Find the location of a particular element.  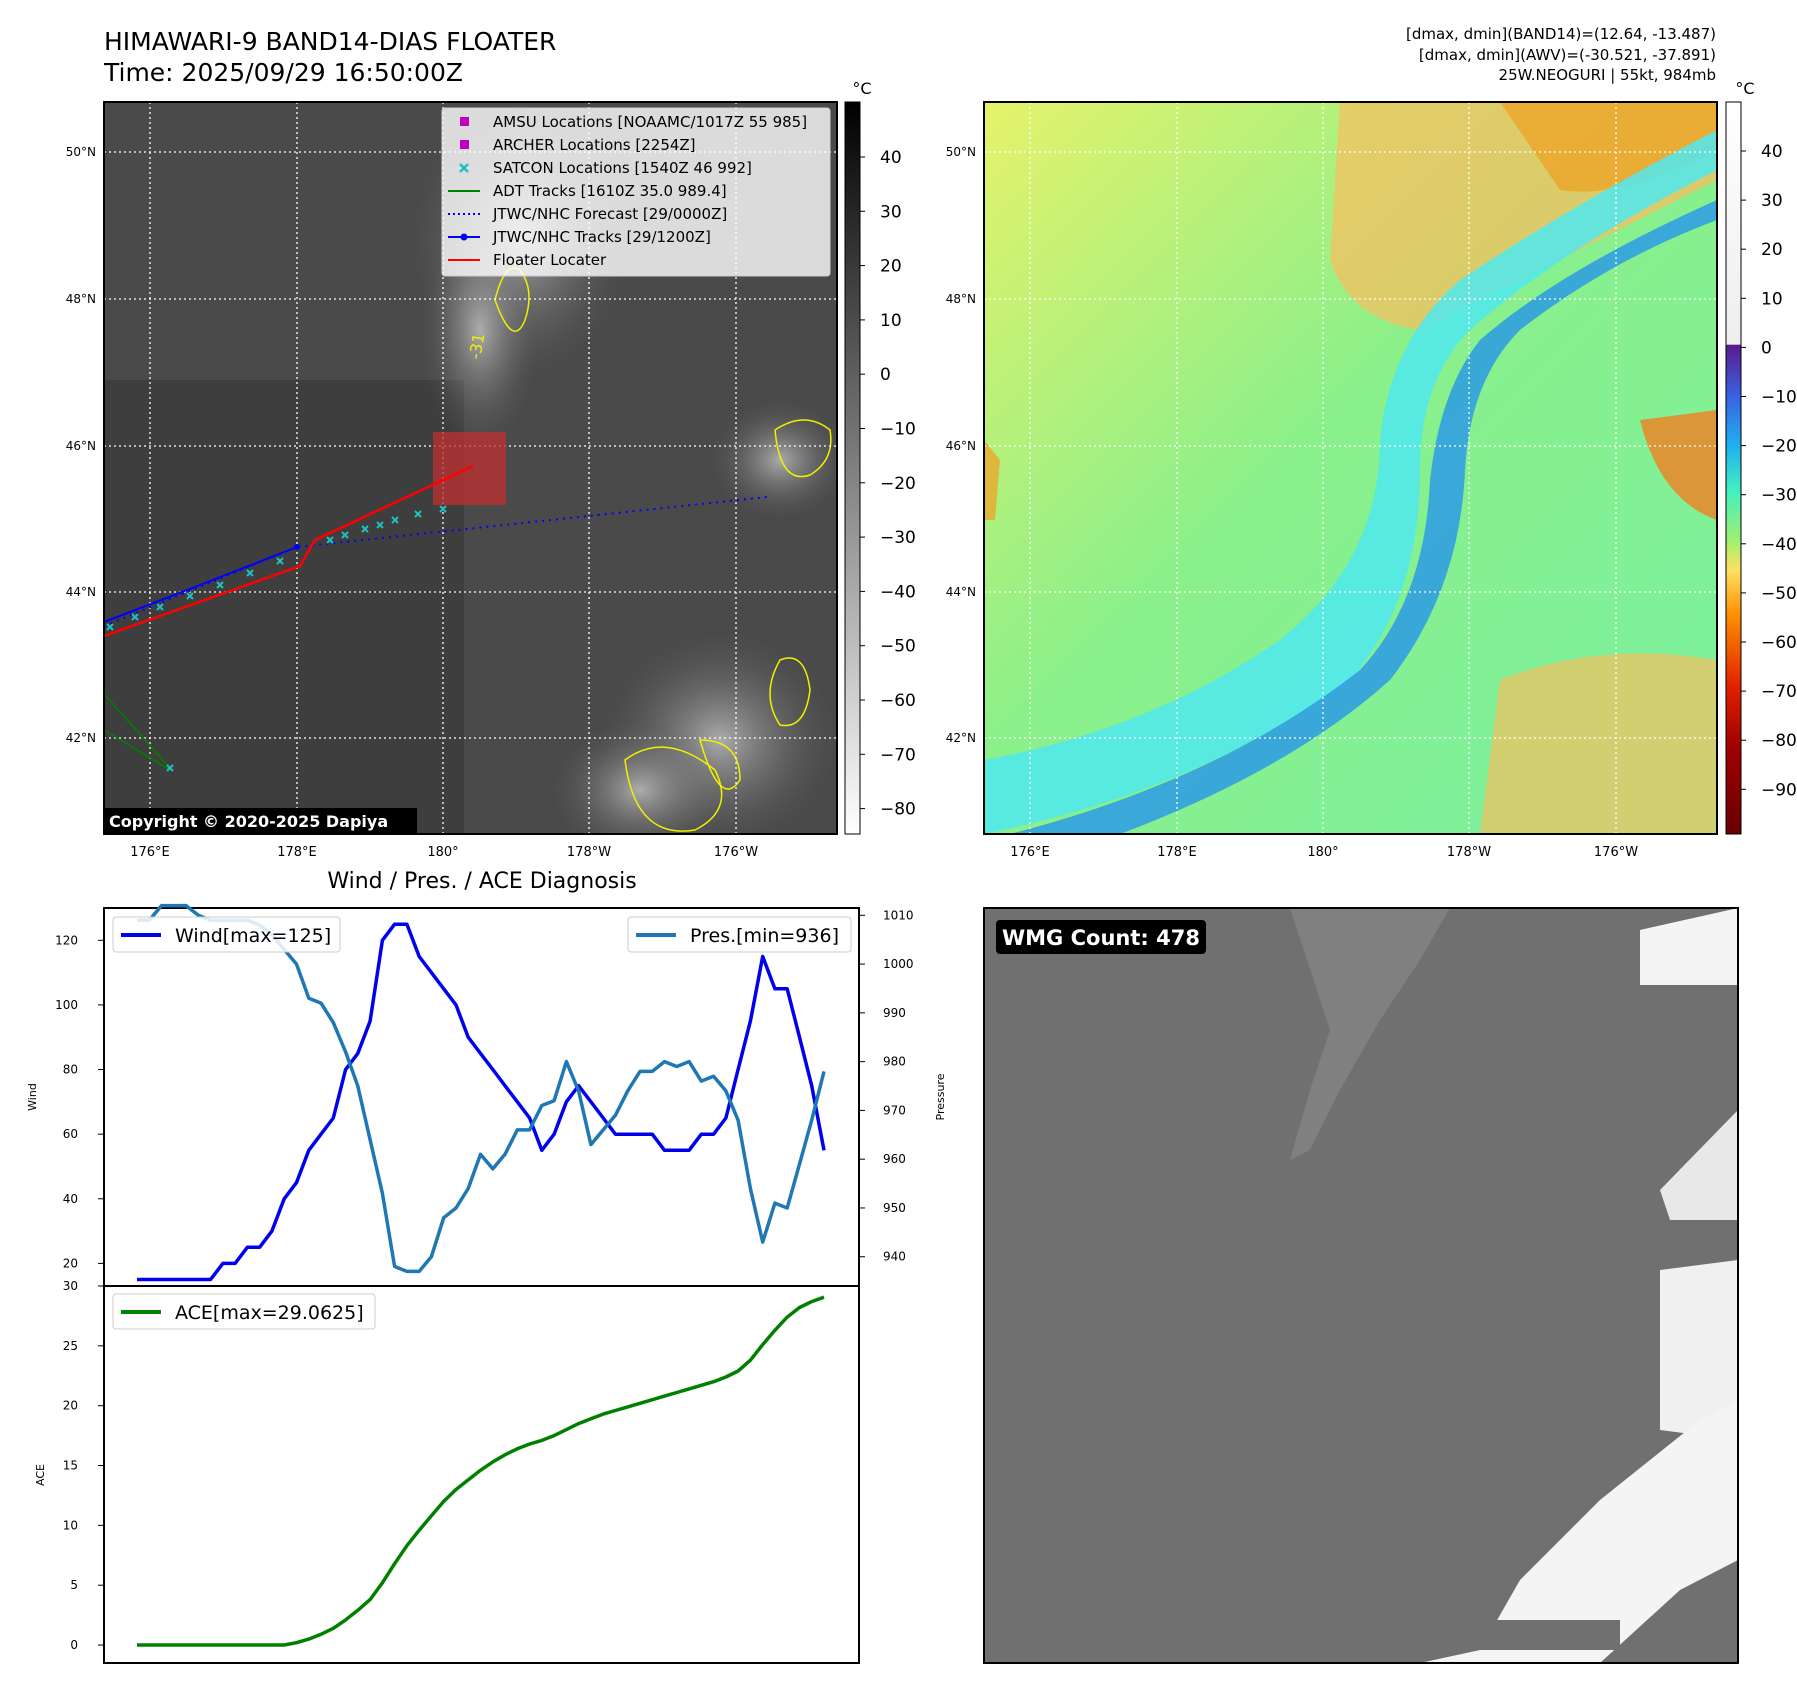

wind-pres-axes is located at coordinates (481, 1097).